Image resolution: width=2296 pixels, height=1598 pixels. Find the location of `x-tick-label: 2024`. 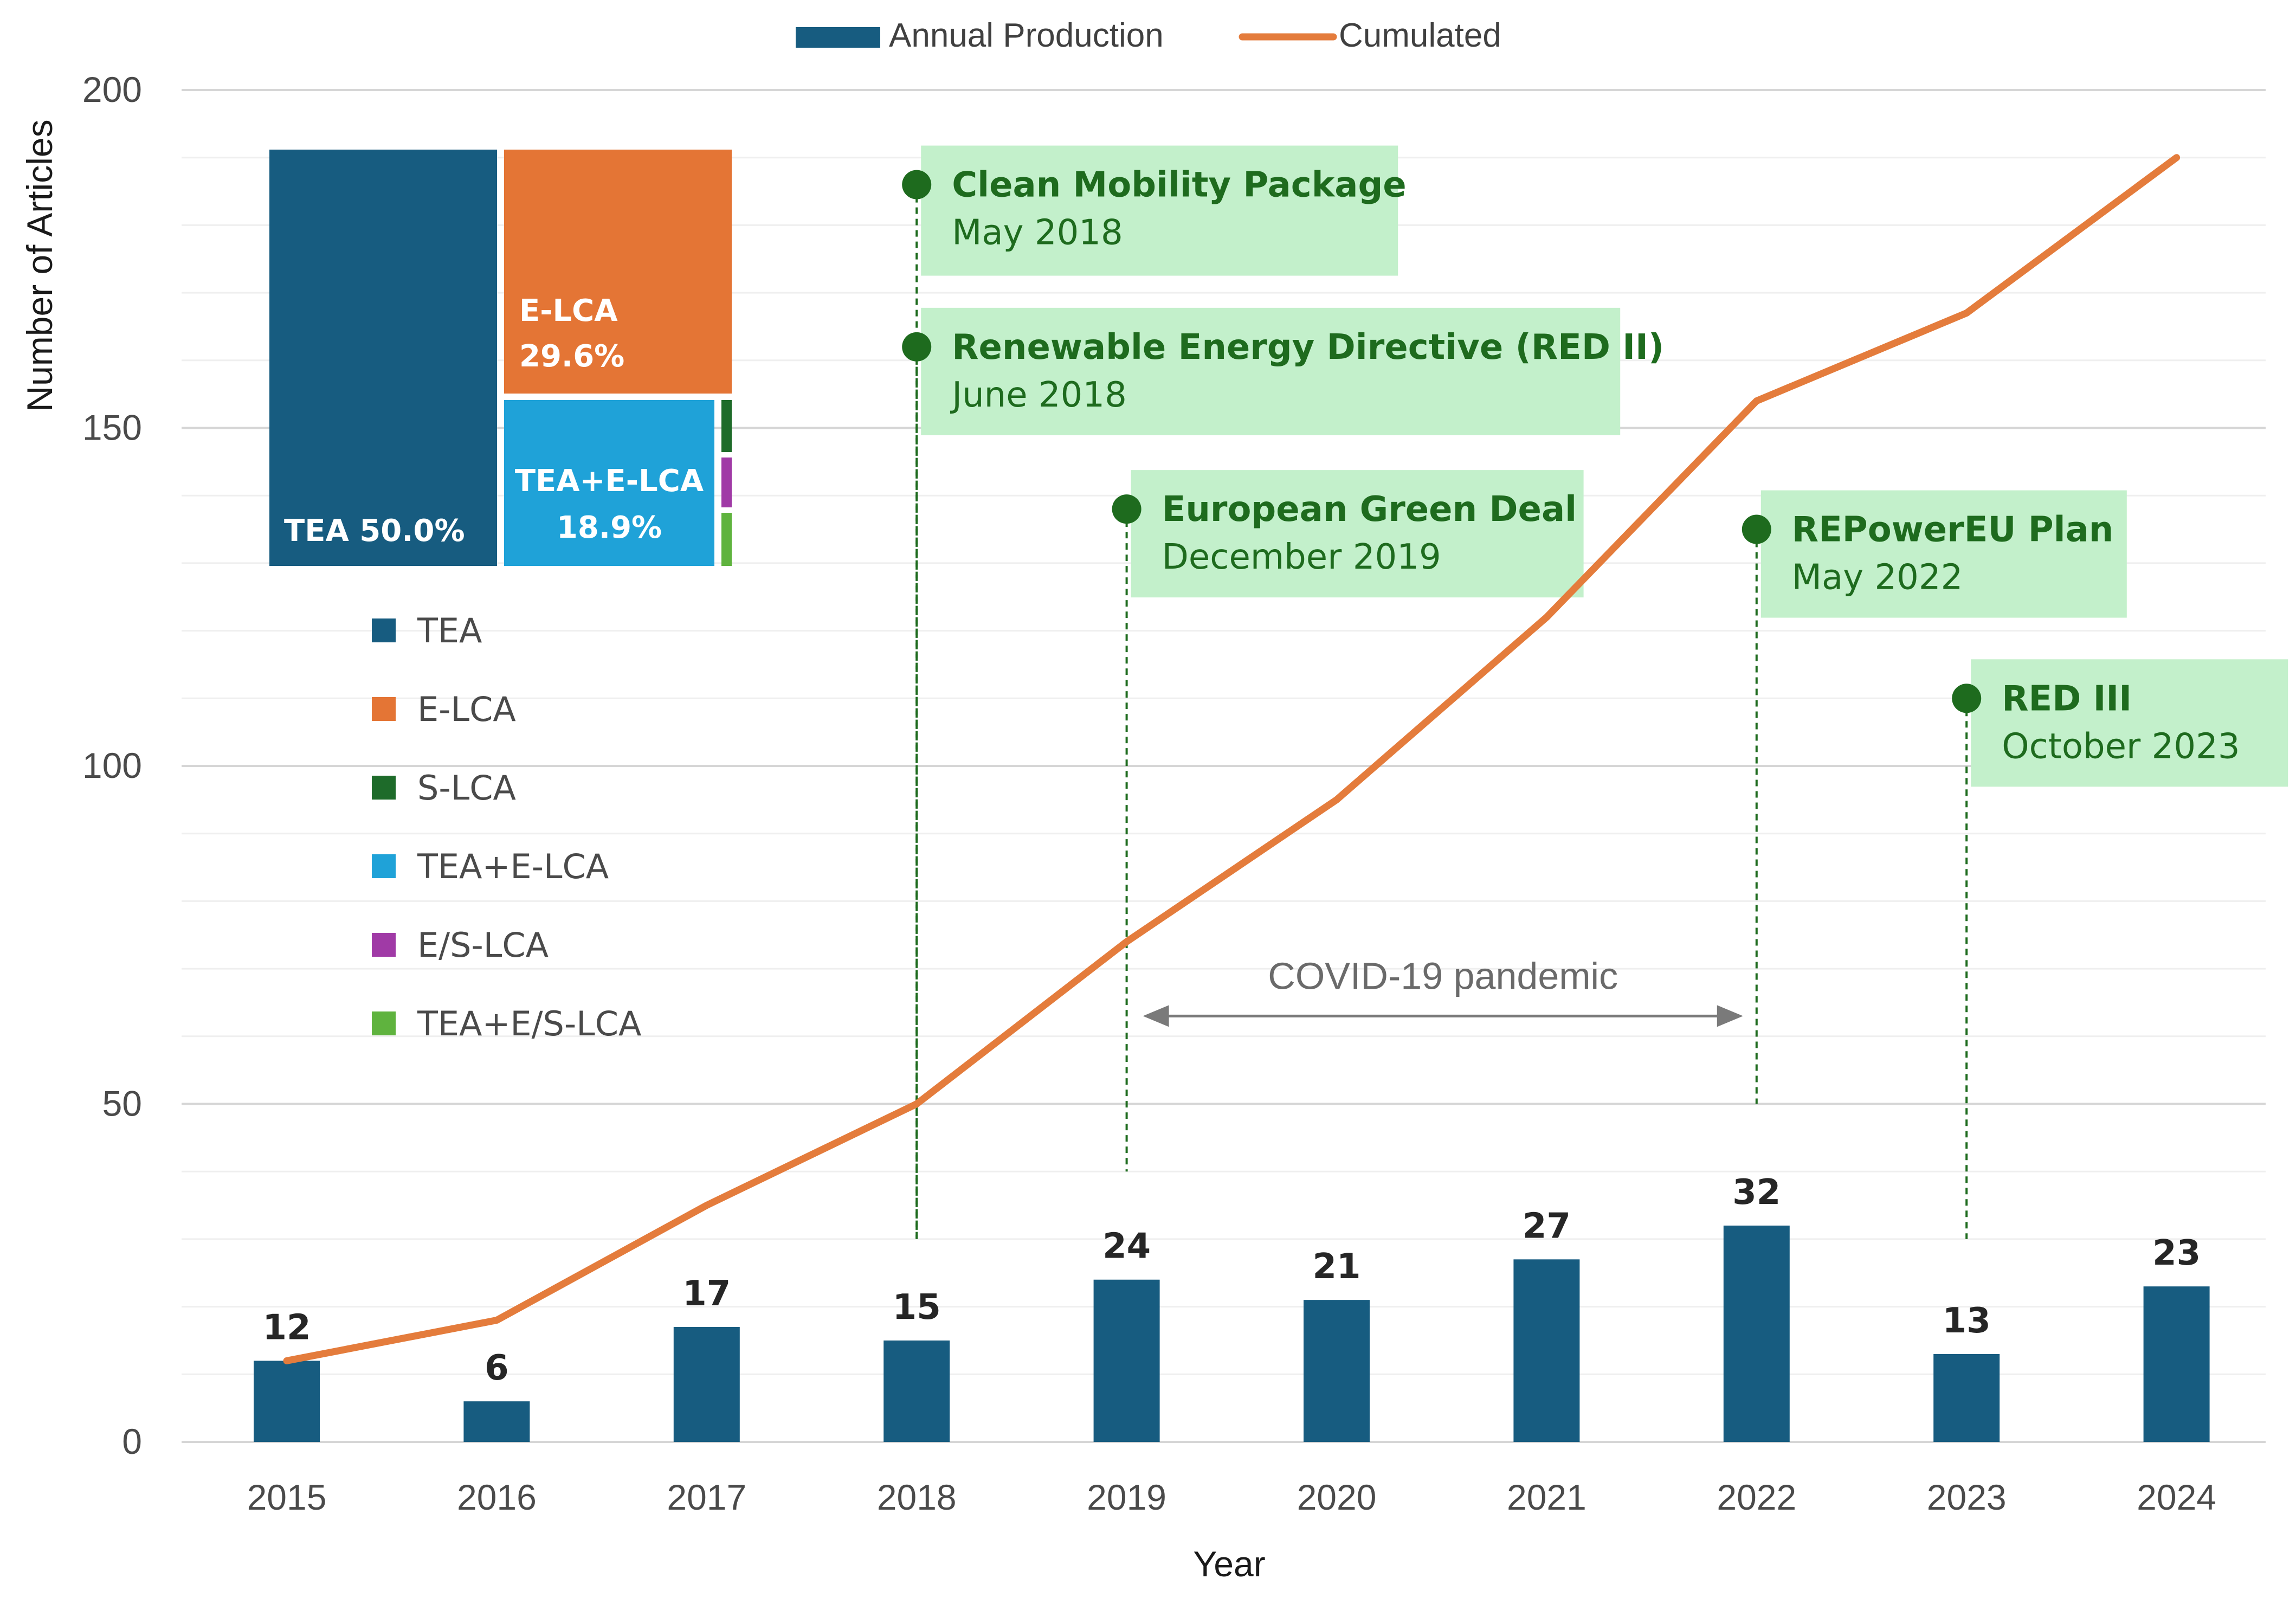

x-tick-label: 2024 is located at coordinates (2176, 1497).